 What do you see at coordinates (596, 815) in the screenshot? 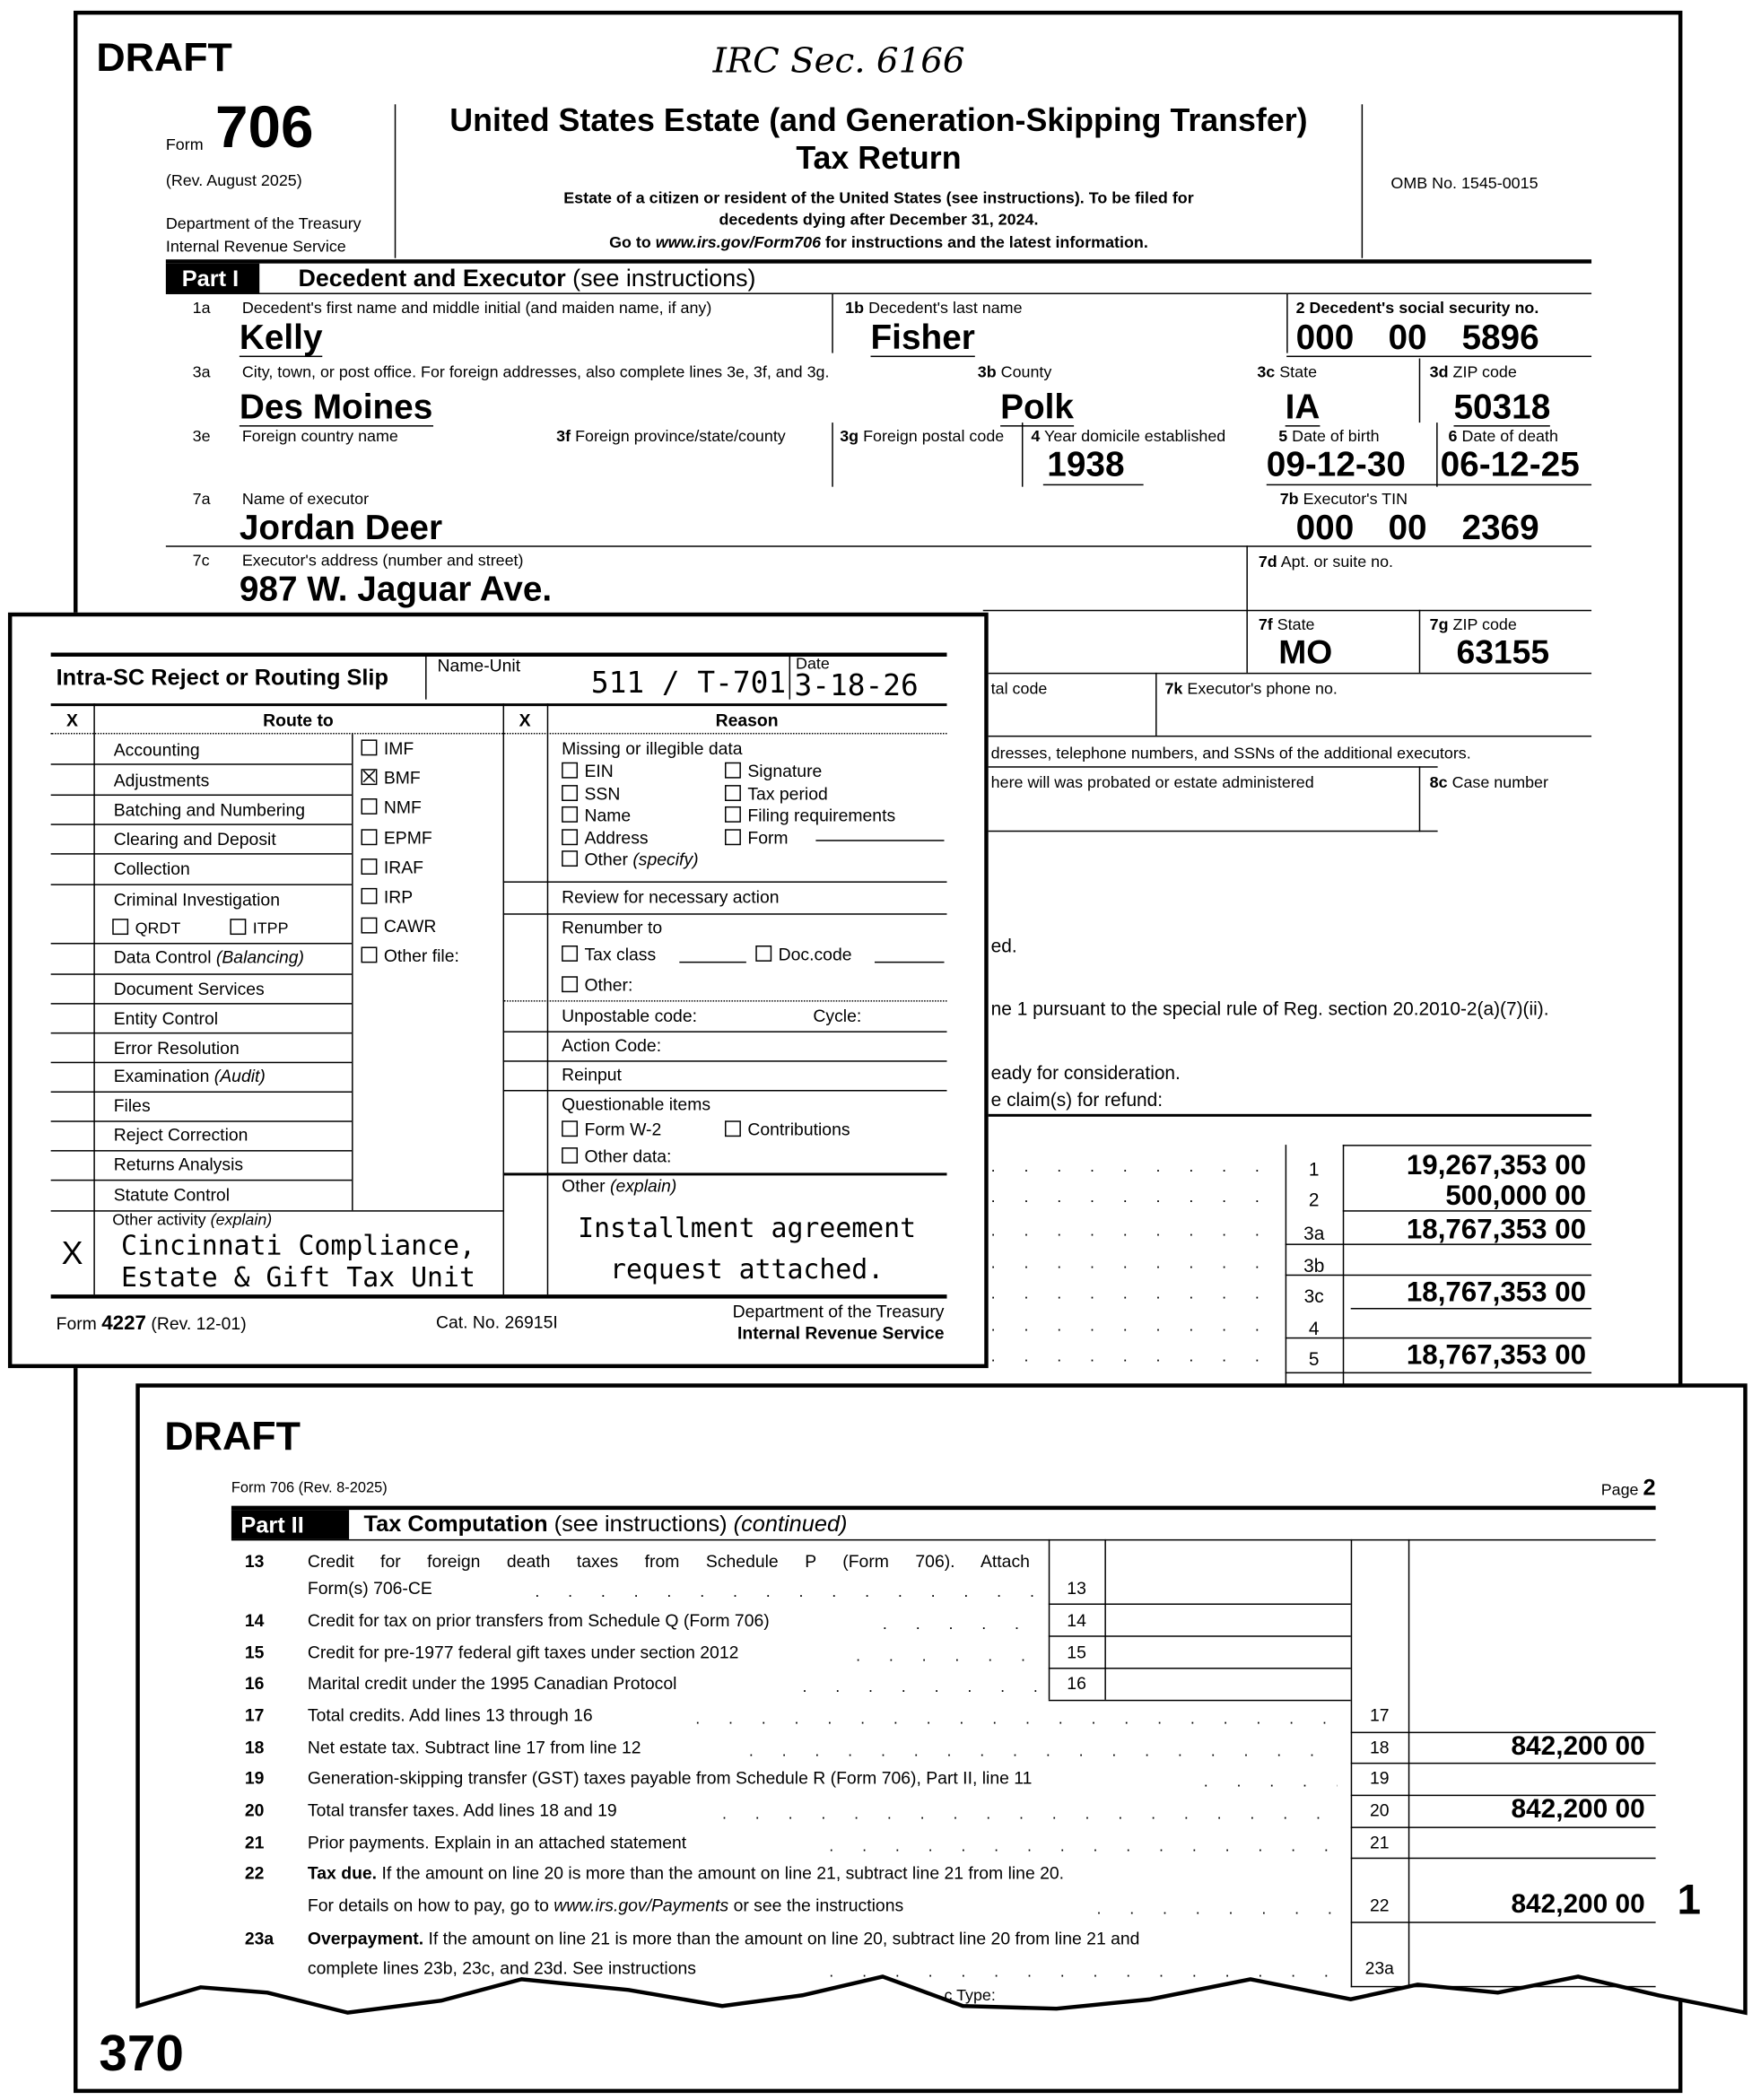
I see `missing-data-option: Name` at bounding box center [596, 815].